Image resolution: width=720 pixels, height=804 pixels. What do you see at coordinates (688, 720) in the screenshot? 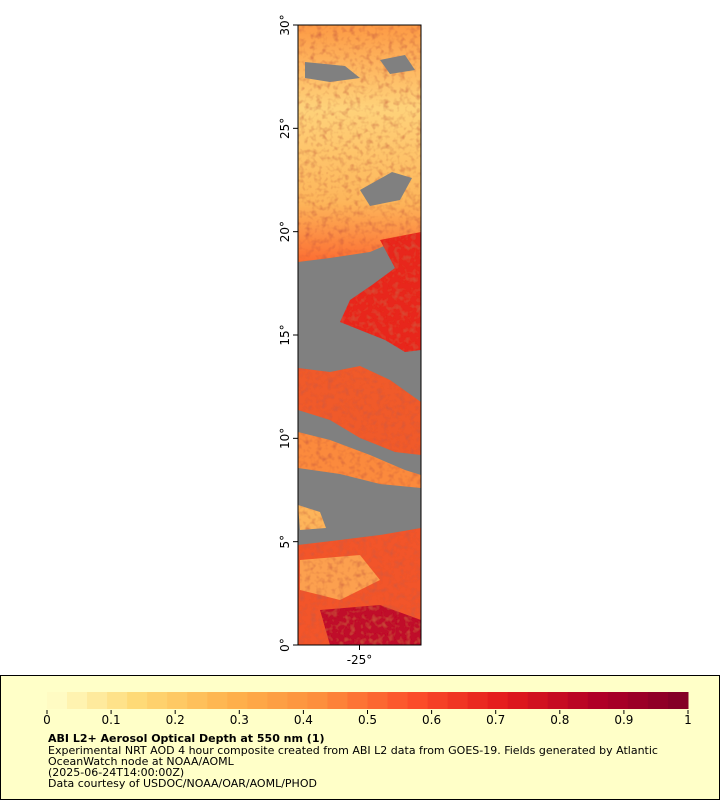
I see `colorbar-tick-label: 1` at bounding box center [688, 720].